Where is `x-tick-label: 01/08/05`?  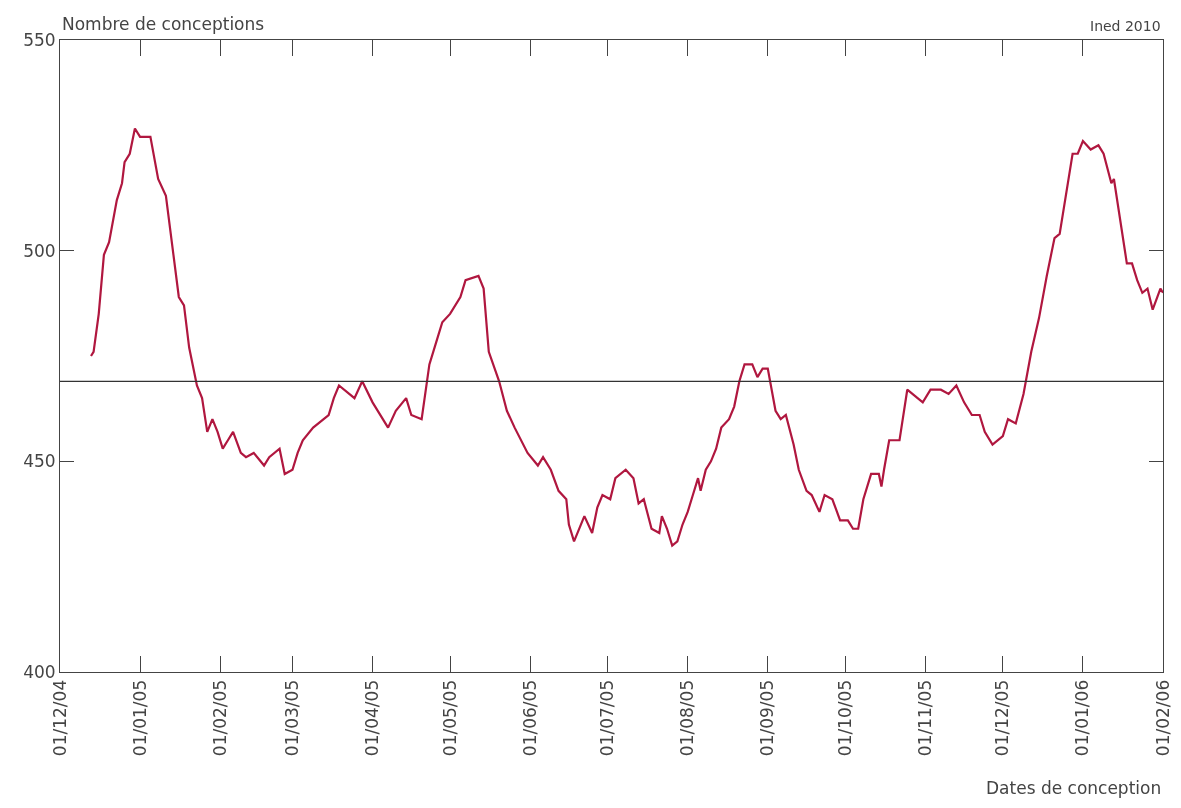
x-tick-label: 01/08/05 is located at coordinates (687, 718).